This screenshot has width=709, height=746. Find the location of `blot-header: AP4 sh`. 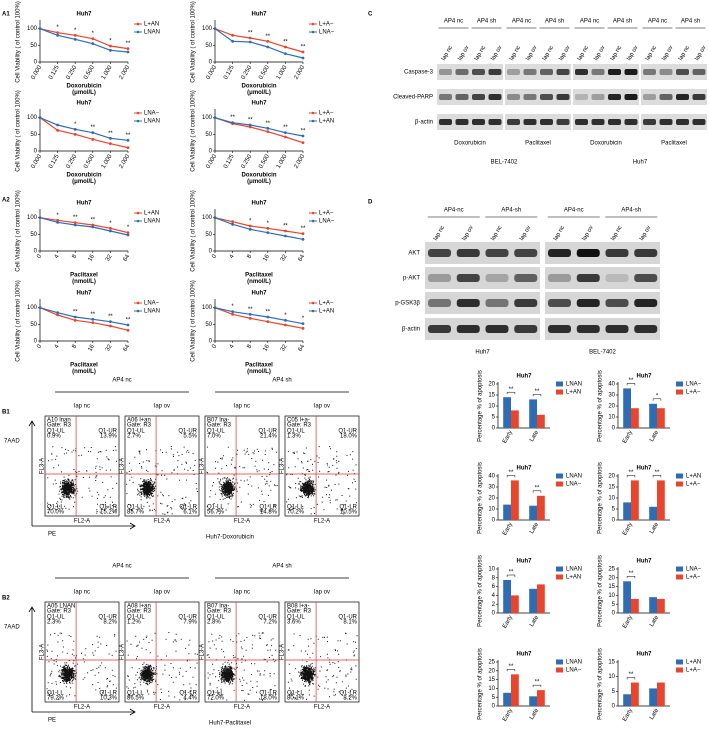

blot-header: AP4 sh is located at coordinates (622, 22).